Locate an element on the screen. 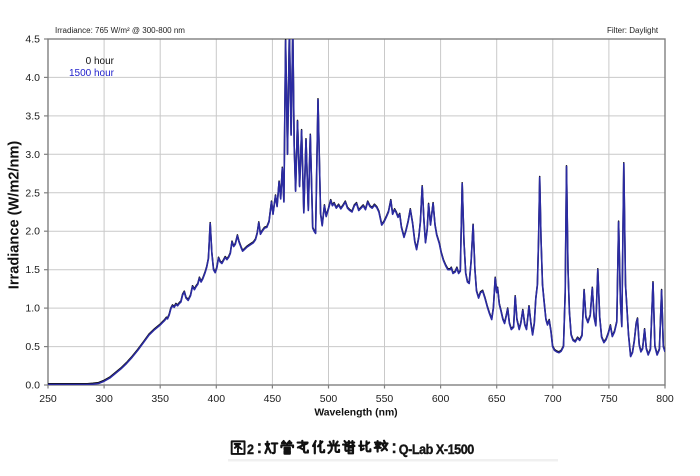  svg-text: 350 is located at coordinates (160, 399).